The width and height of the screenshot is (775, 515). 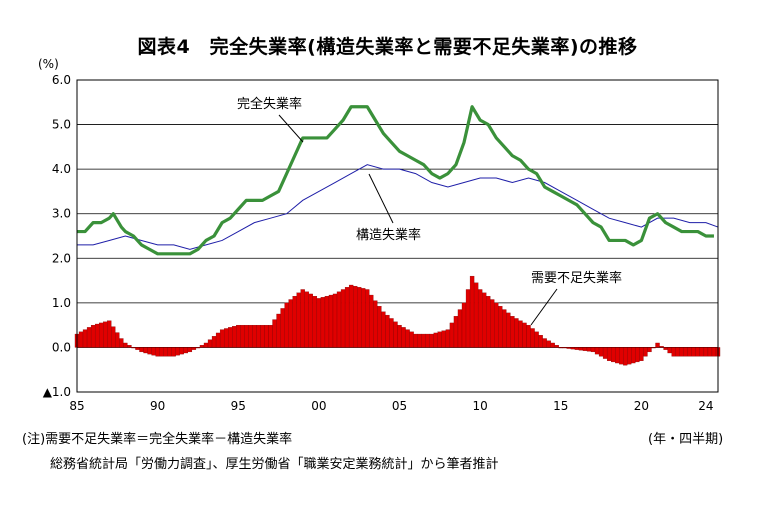 I want to click on label-structural-rate: 構造失業率, so click(x=388, y=235).